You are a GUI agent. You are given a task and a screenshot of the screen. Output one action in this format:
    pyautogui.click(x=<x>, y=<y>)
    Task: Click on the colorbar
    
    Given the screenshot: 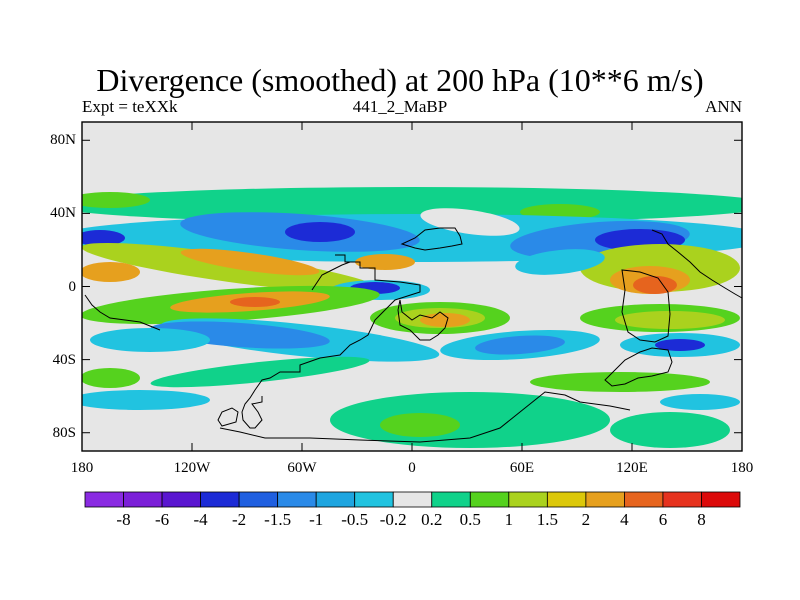 What is the action you would take?
    pyautogui.click(x=412, y=499)
    